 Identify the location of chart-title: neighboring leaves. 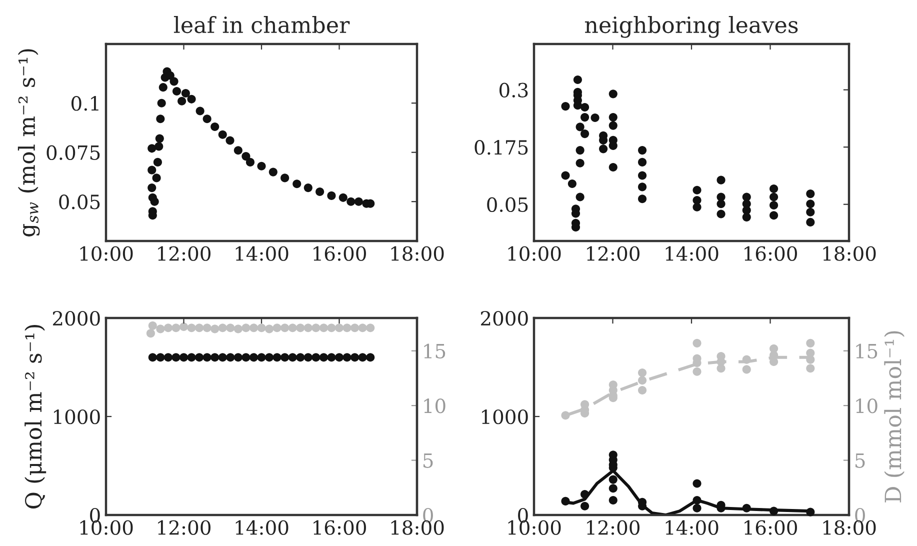
(691, 27).